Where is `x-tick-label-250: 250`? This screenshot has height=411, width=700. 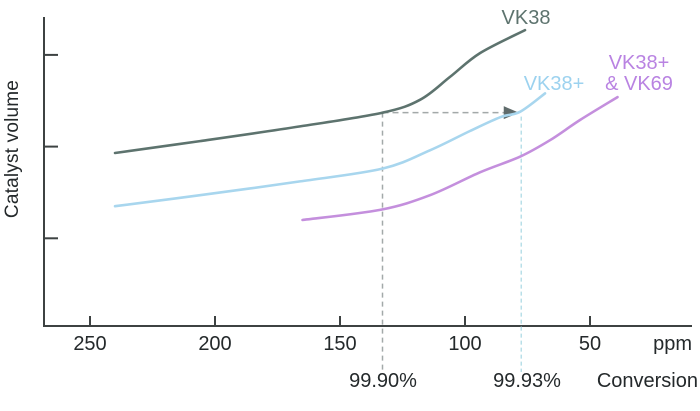 x-tick-label-250: 250 is located at coordinates (89, 344).